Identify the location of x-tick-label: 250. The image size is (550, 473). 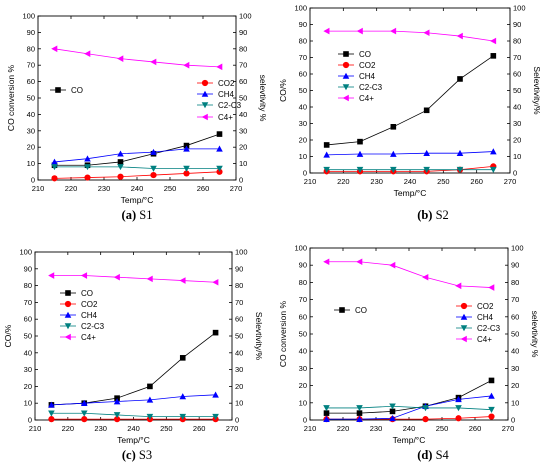
(442, 428).